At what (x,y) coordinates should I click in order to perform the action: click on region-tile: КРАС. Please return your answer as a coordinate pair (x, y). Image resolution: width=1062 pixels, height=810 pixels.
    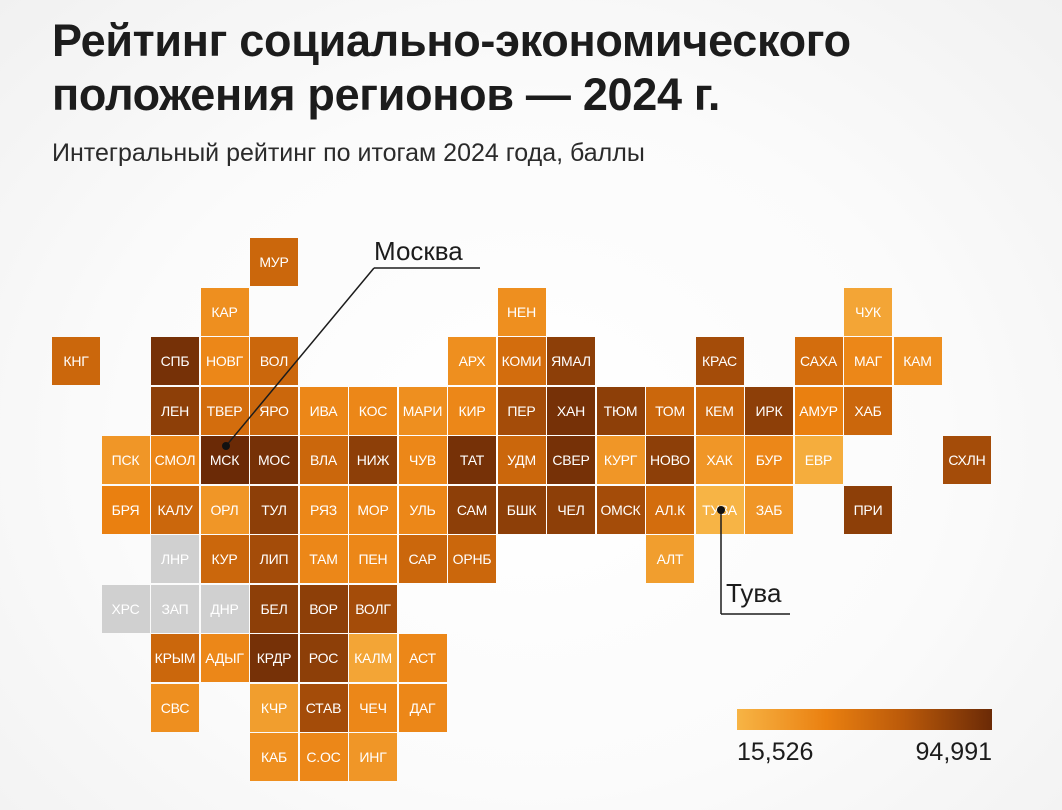
    Looking at the image, I should click on (719, 361).